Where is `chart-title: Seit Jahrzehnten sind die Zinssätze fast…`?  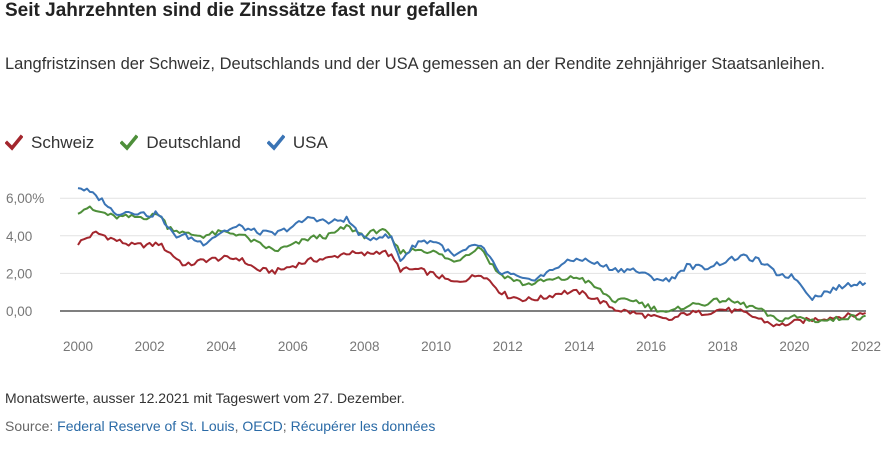
chart-title: Seit Jahrzehnten sind die Zinssätze fast… is located at coordinates (241, 10).